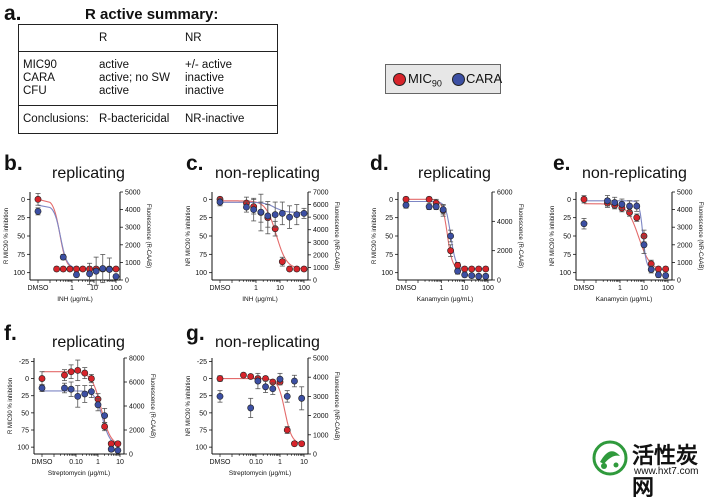 The width and height of the screenshot is (720, 502). Describe the element at coordinates (454, 173) in the screenshot. I see `panel-d-title: replicating` at that location.